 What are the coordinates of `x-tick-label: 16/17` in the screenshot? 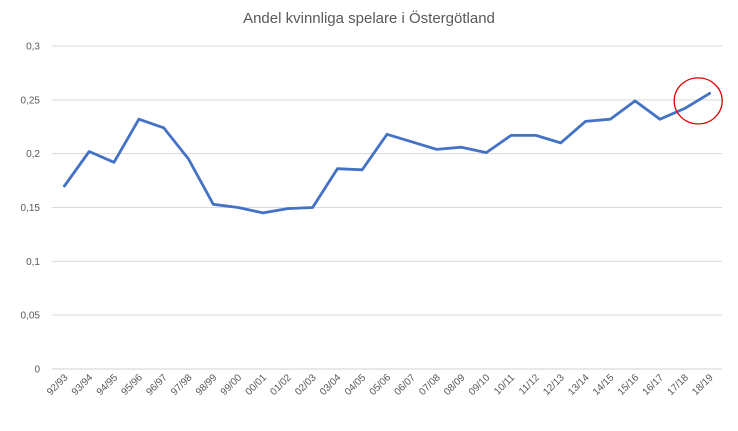 It's located at (654, 385).